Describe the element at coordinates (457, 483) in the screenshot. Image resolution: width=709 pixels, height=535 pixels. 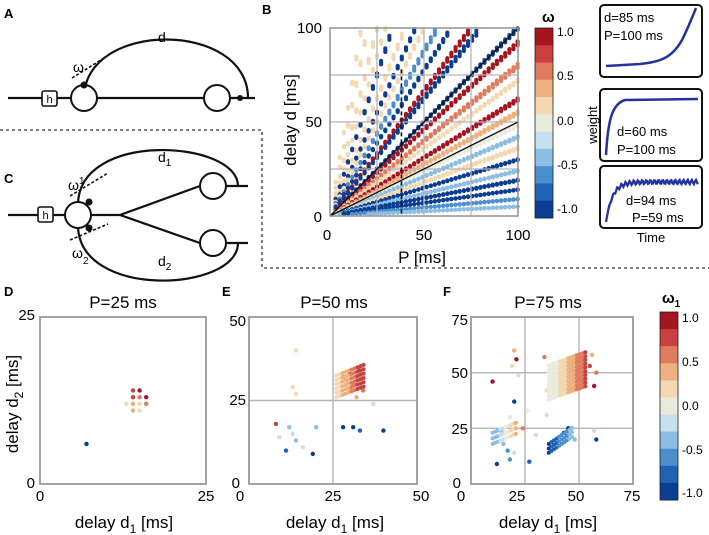
I see `y-tick-label: 0` at that location.